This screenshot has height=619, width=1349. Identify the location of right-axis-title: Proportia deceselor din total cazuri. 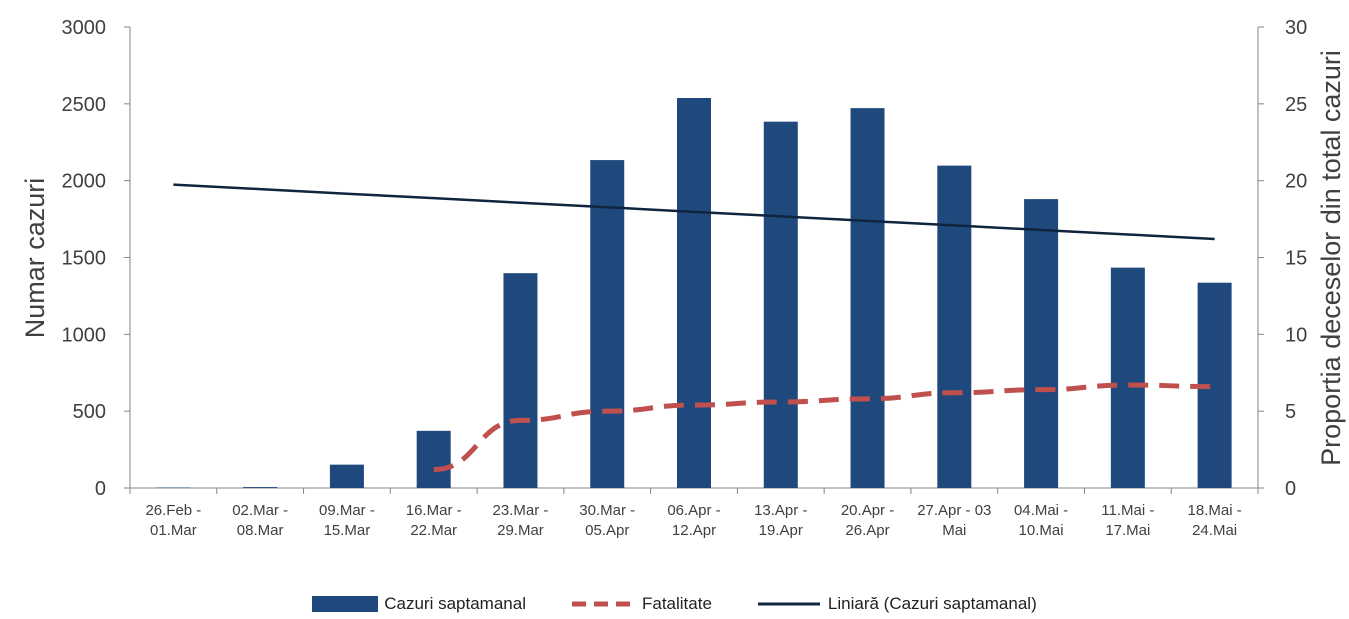
(1331, 258).